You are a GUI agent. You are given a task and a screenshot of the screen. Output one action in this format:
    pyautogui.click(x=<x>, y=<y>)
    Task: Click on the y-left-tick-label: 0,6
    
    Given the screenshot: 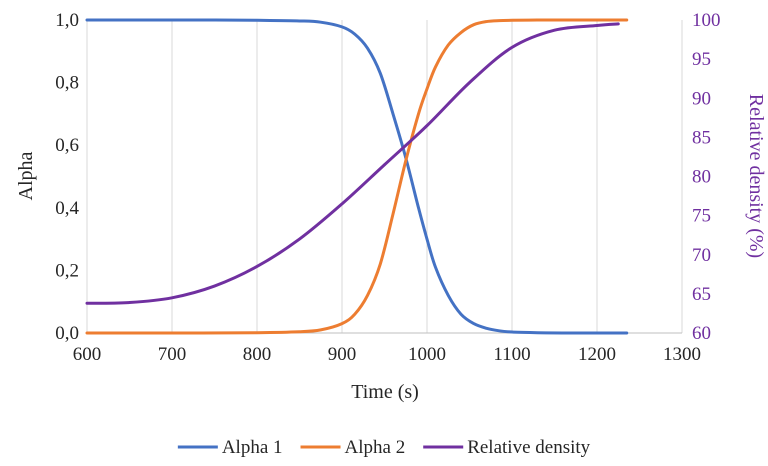 What is the action you would take?
    pyautogui.click(x=67, y=145)
    